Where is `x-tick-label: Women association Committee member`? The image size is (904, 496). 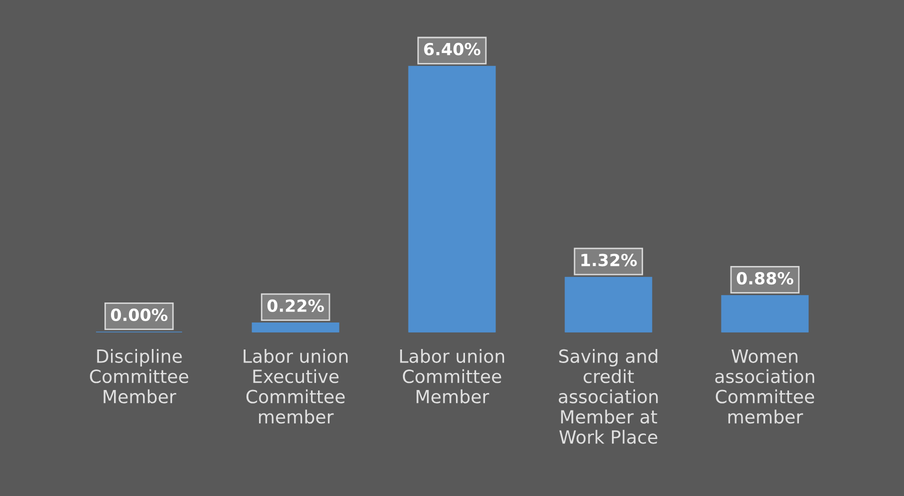
x-tick-label: Women association Committee member is located at coordinates (764, 387).